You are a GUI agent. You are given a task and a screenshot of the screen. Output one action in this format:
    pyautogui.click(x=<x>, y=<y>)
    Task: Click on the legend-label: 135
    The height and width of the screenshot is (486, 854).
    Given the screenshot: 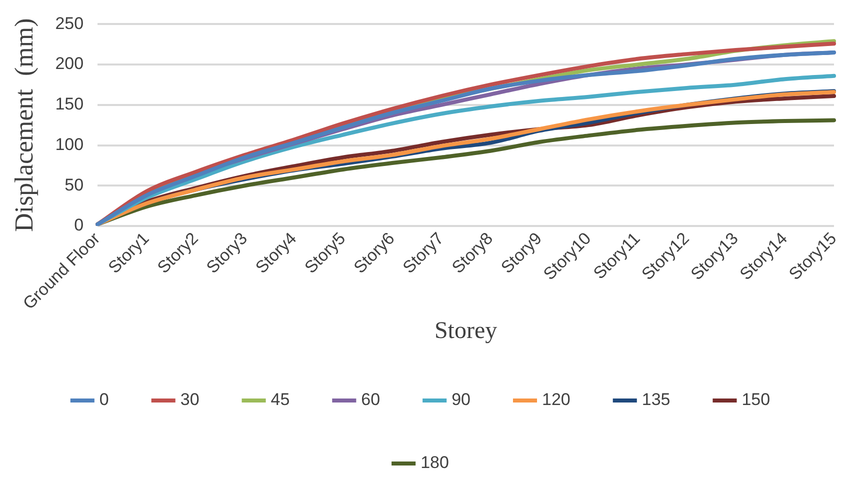 What is the action you would take?
    pyautogui.click(x=656, y=400)
    